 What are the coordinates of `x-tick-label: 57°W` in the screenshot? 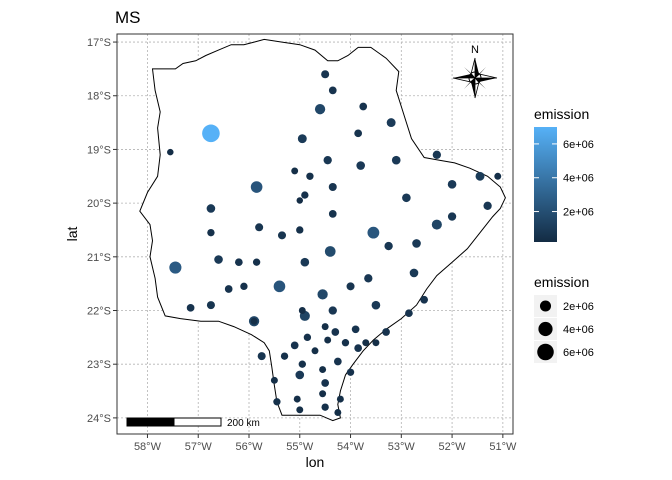 It's located at (199, 447).